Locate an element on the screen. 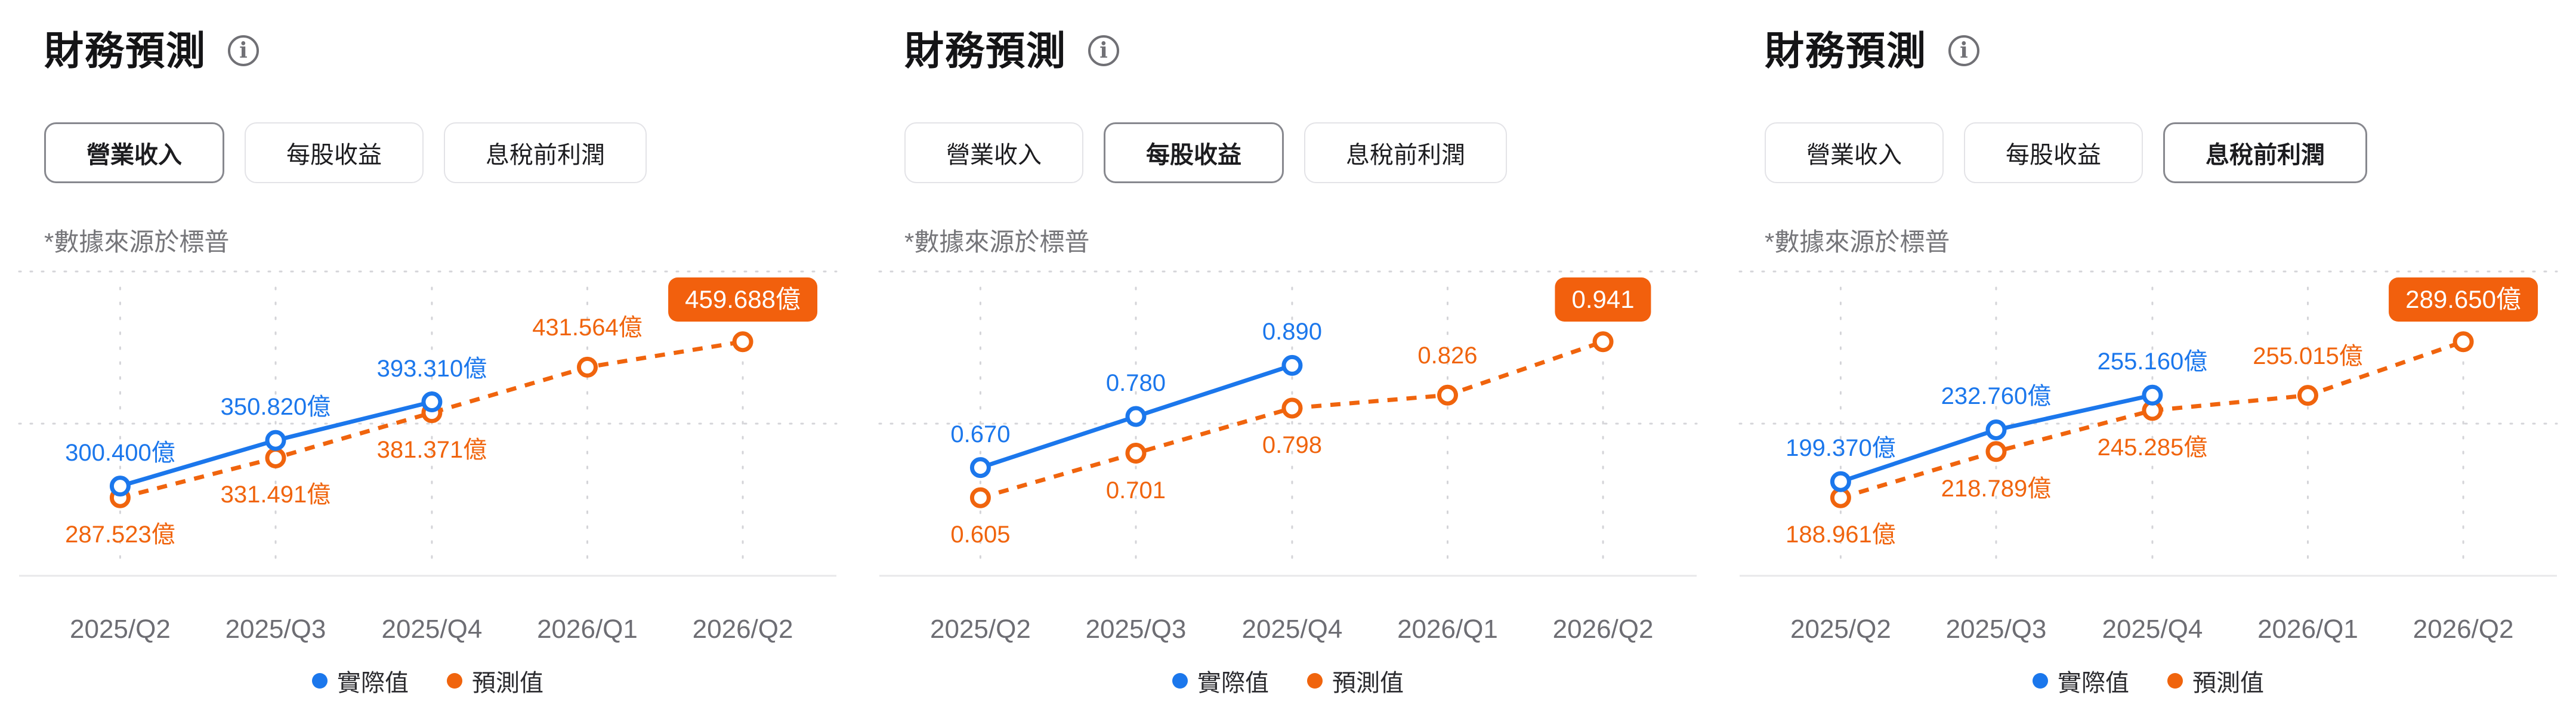  actual-value-label: 199.370億 is located at coordinates (1841, 449).